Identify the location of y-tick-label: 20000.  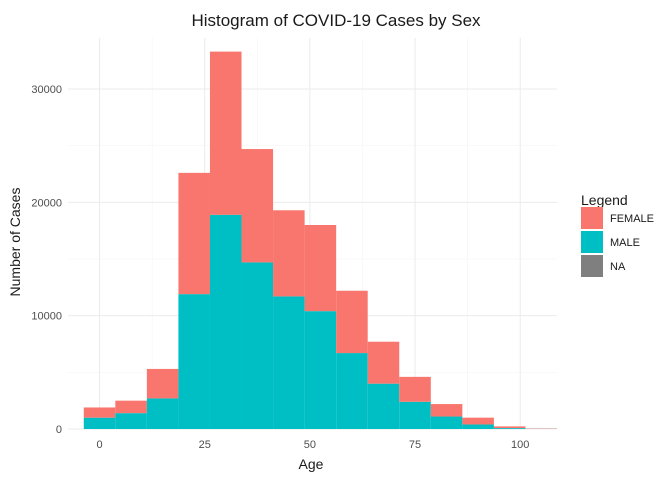
(46, 203).